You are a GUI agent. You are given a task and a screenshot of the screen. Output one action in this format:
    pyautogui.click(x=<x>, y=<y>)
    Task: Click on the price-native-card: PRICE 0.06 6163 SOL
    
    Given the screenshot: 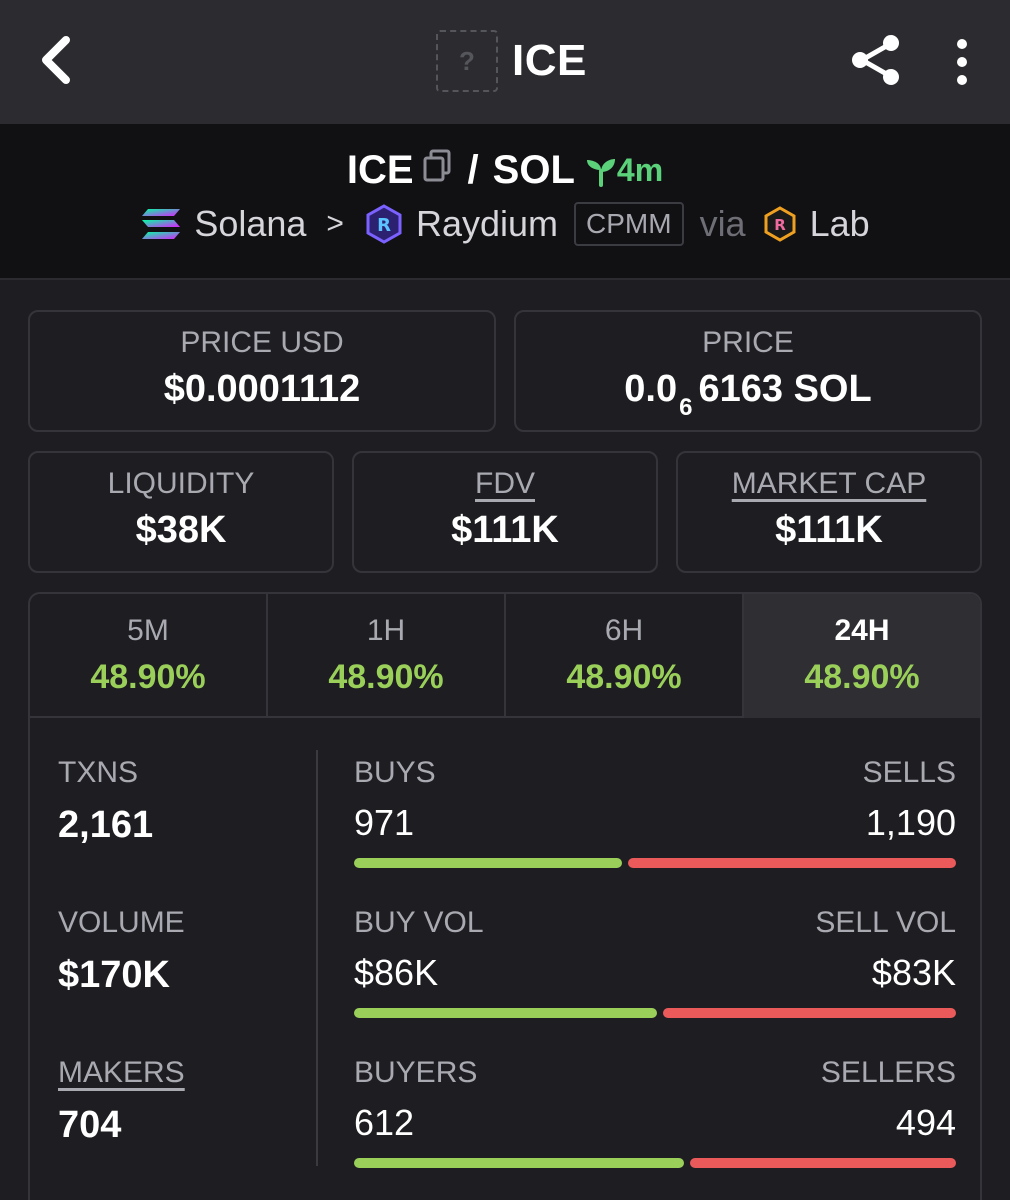 What is the action you would take?
    pyautogui.click(x=748, y=371)
    